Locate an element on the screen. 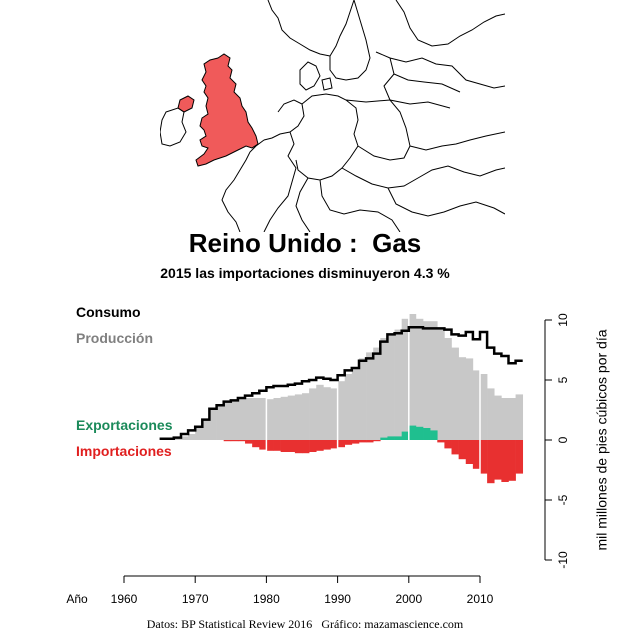 The height and width of the screenshot is (640, 640). importaciones-bar-1995 is located at coordinates (377, 441).